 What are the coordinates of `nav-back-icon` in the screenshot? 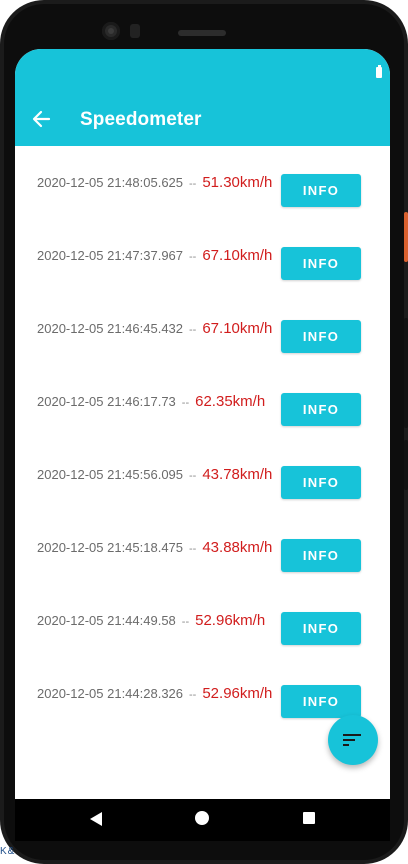 It's located at (96, 819).